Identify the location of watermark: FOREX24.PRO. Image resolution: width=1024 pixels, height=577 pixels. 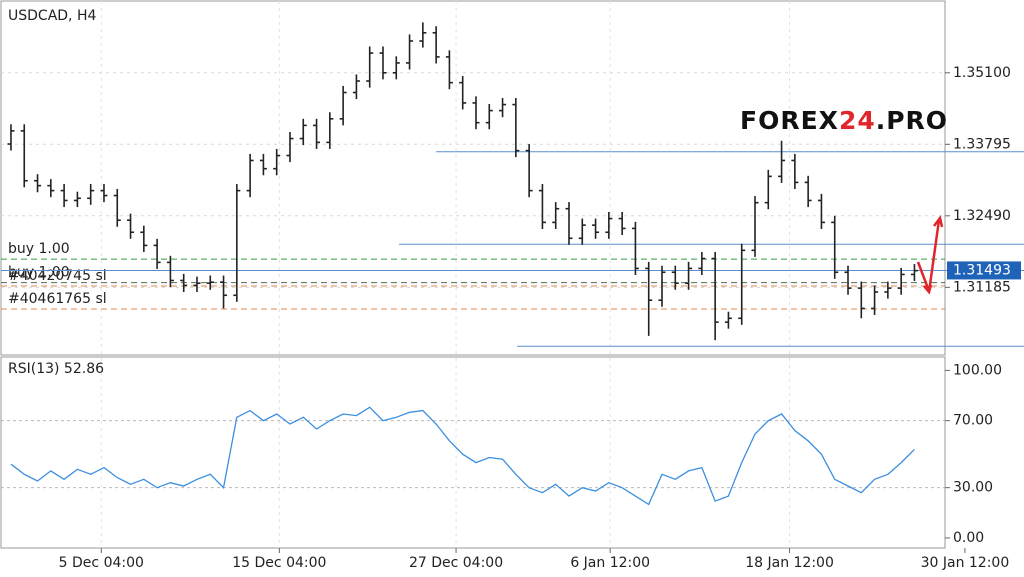
(844, 120).